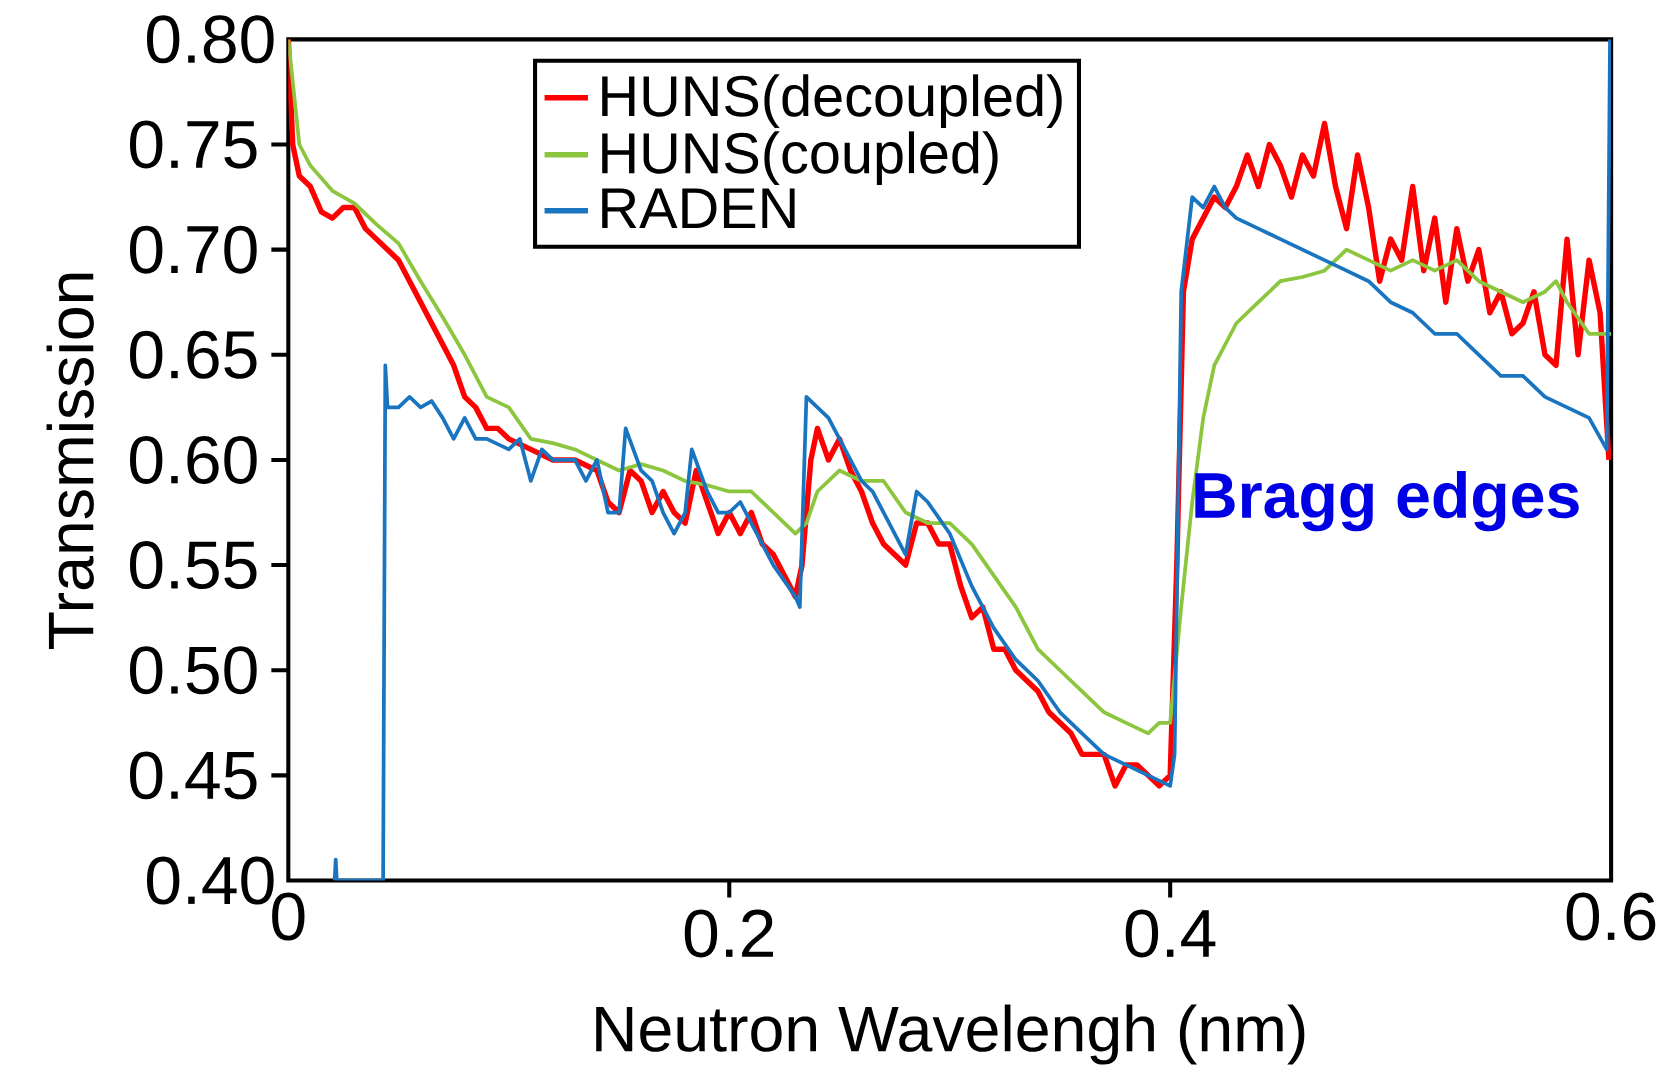 This screenshot has width=1662, height=1075. Describe the element at coordinates (1611, 916) in the screenshot. I see `x-tick-label: 0.6` at that location.